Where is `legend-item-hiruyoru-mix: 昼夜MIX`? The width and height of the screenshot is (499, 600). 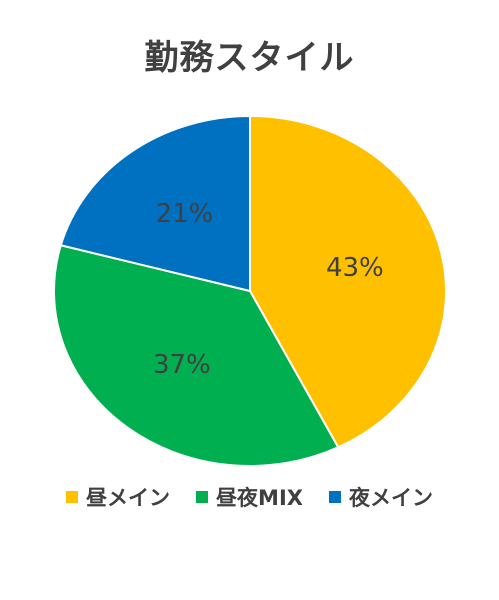
legend-item-hiruyoru-mix: 昼夜MIX is located at coordinates (249, 497).